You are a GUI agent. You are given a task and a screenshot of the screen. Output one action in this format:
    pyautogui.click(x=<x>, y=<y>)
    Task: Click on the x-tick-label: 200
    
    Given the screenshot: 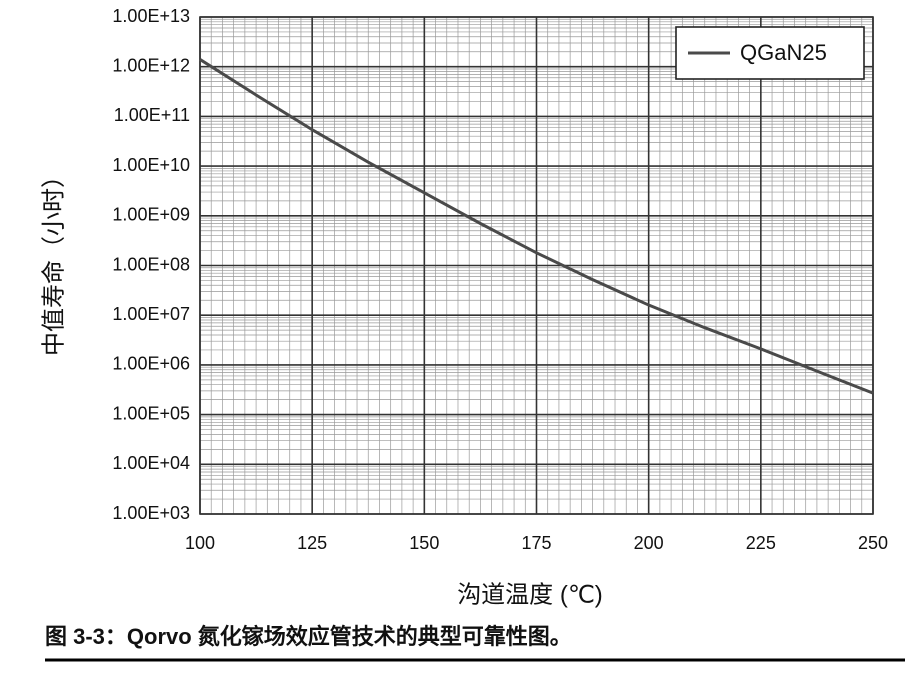 What is the action you would take?
    pyautogui.click(x=649, y=543)
    